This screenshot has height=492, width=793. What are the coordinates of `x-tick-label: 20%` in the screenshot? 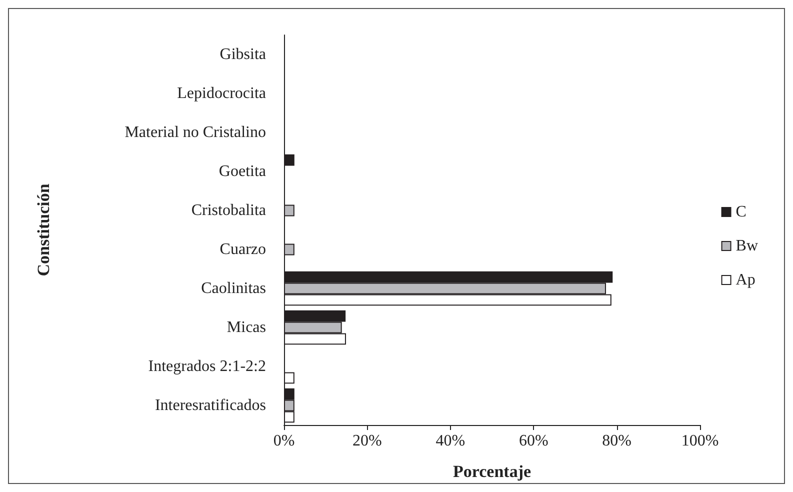 It's located at (367, 441).